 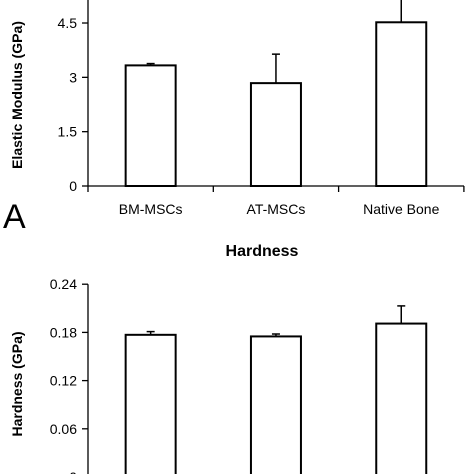 I want to click on chart1-ylabel: Elastic Modulus (GPa), so click(x=17, y=95).